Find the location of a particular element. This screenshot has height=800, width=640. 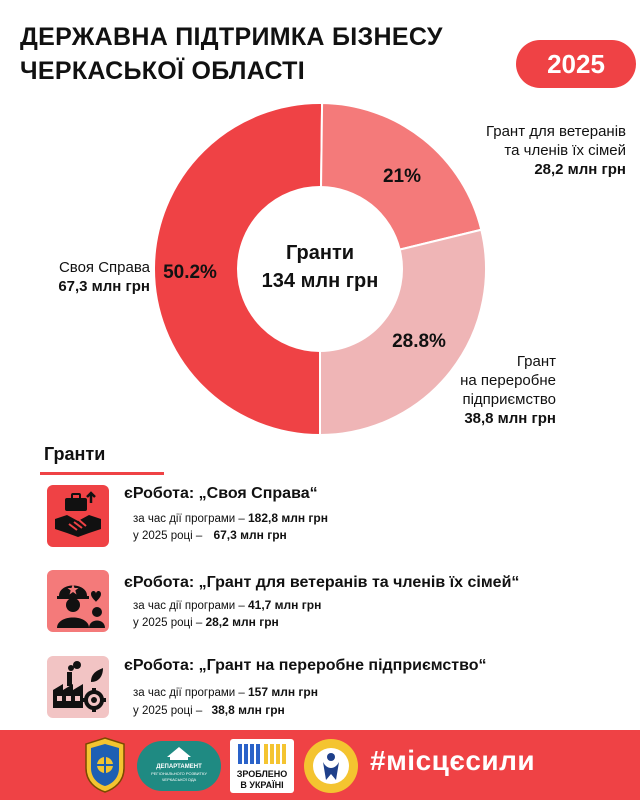

program-label-0a: за час дії програми – is located at coordinates (189, 519).